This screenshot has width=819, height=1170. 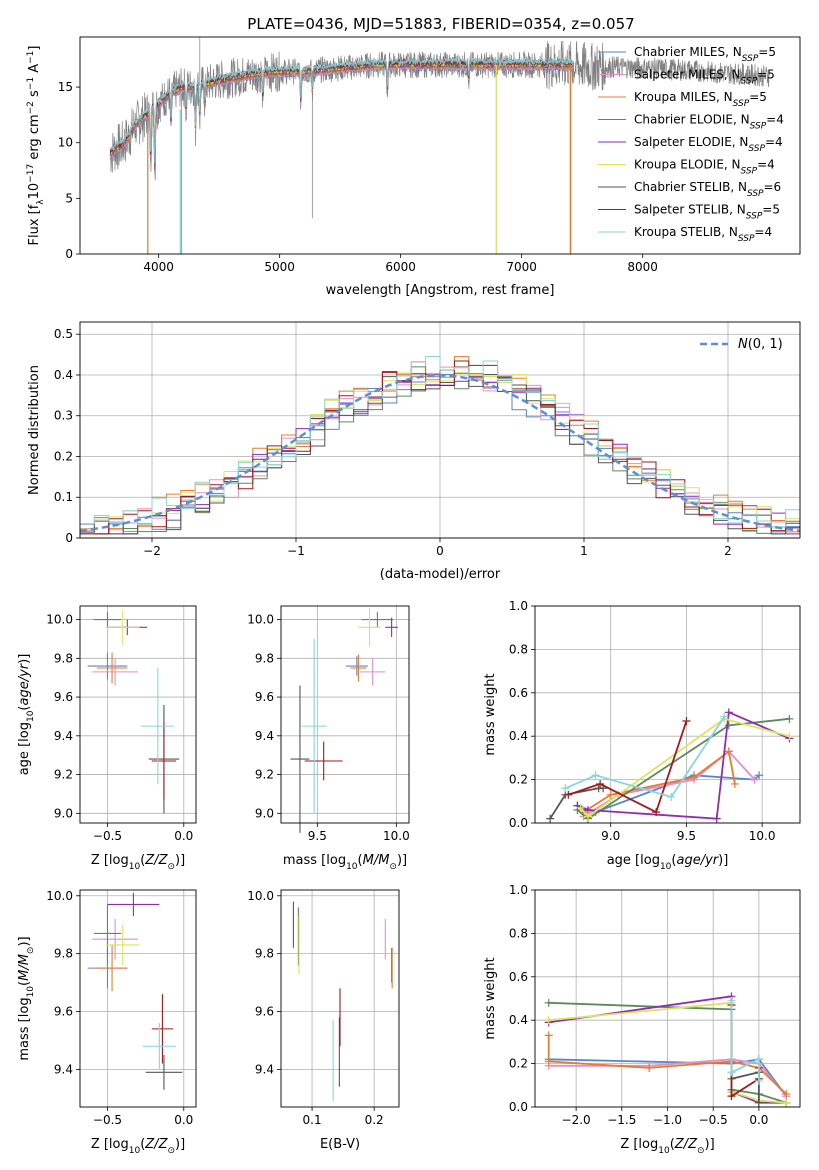 What do you see at coordinates (707, 212) in the screenshot?
I see `legend-entry: Salpeter STELIB, NSSP=5` at bounding box center [707, 212].